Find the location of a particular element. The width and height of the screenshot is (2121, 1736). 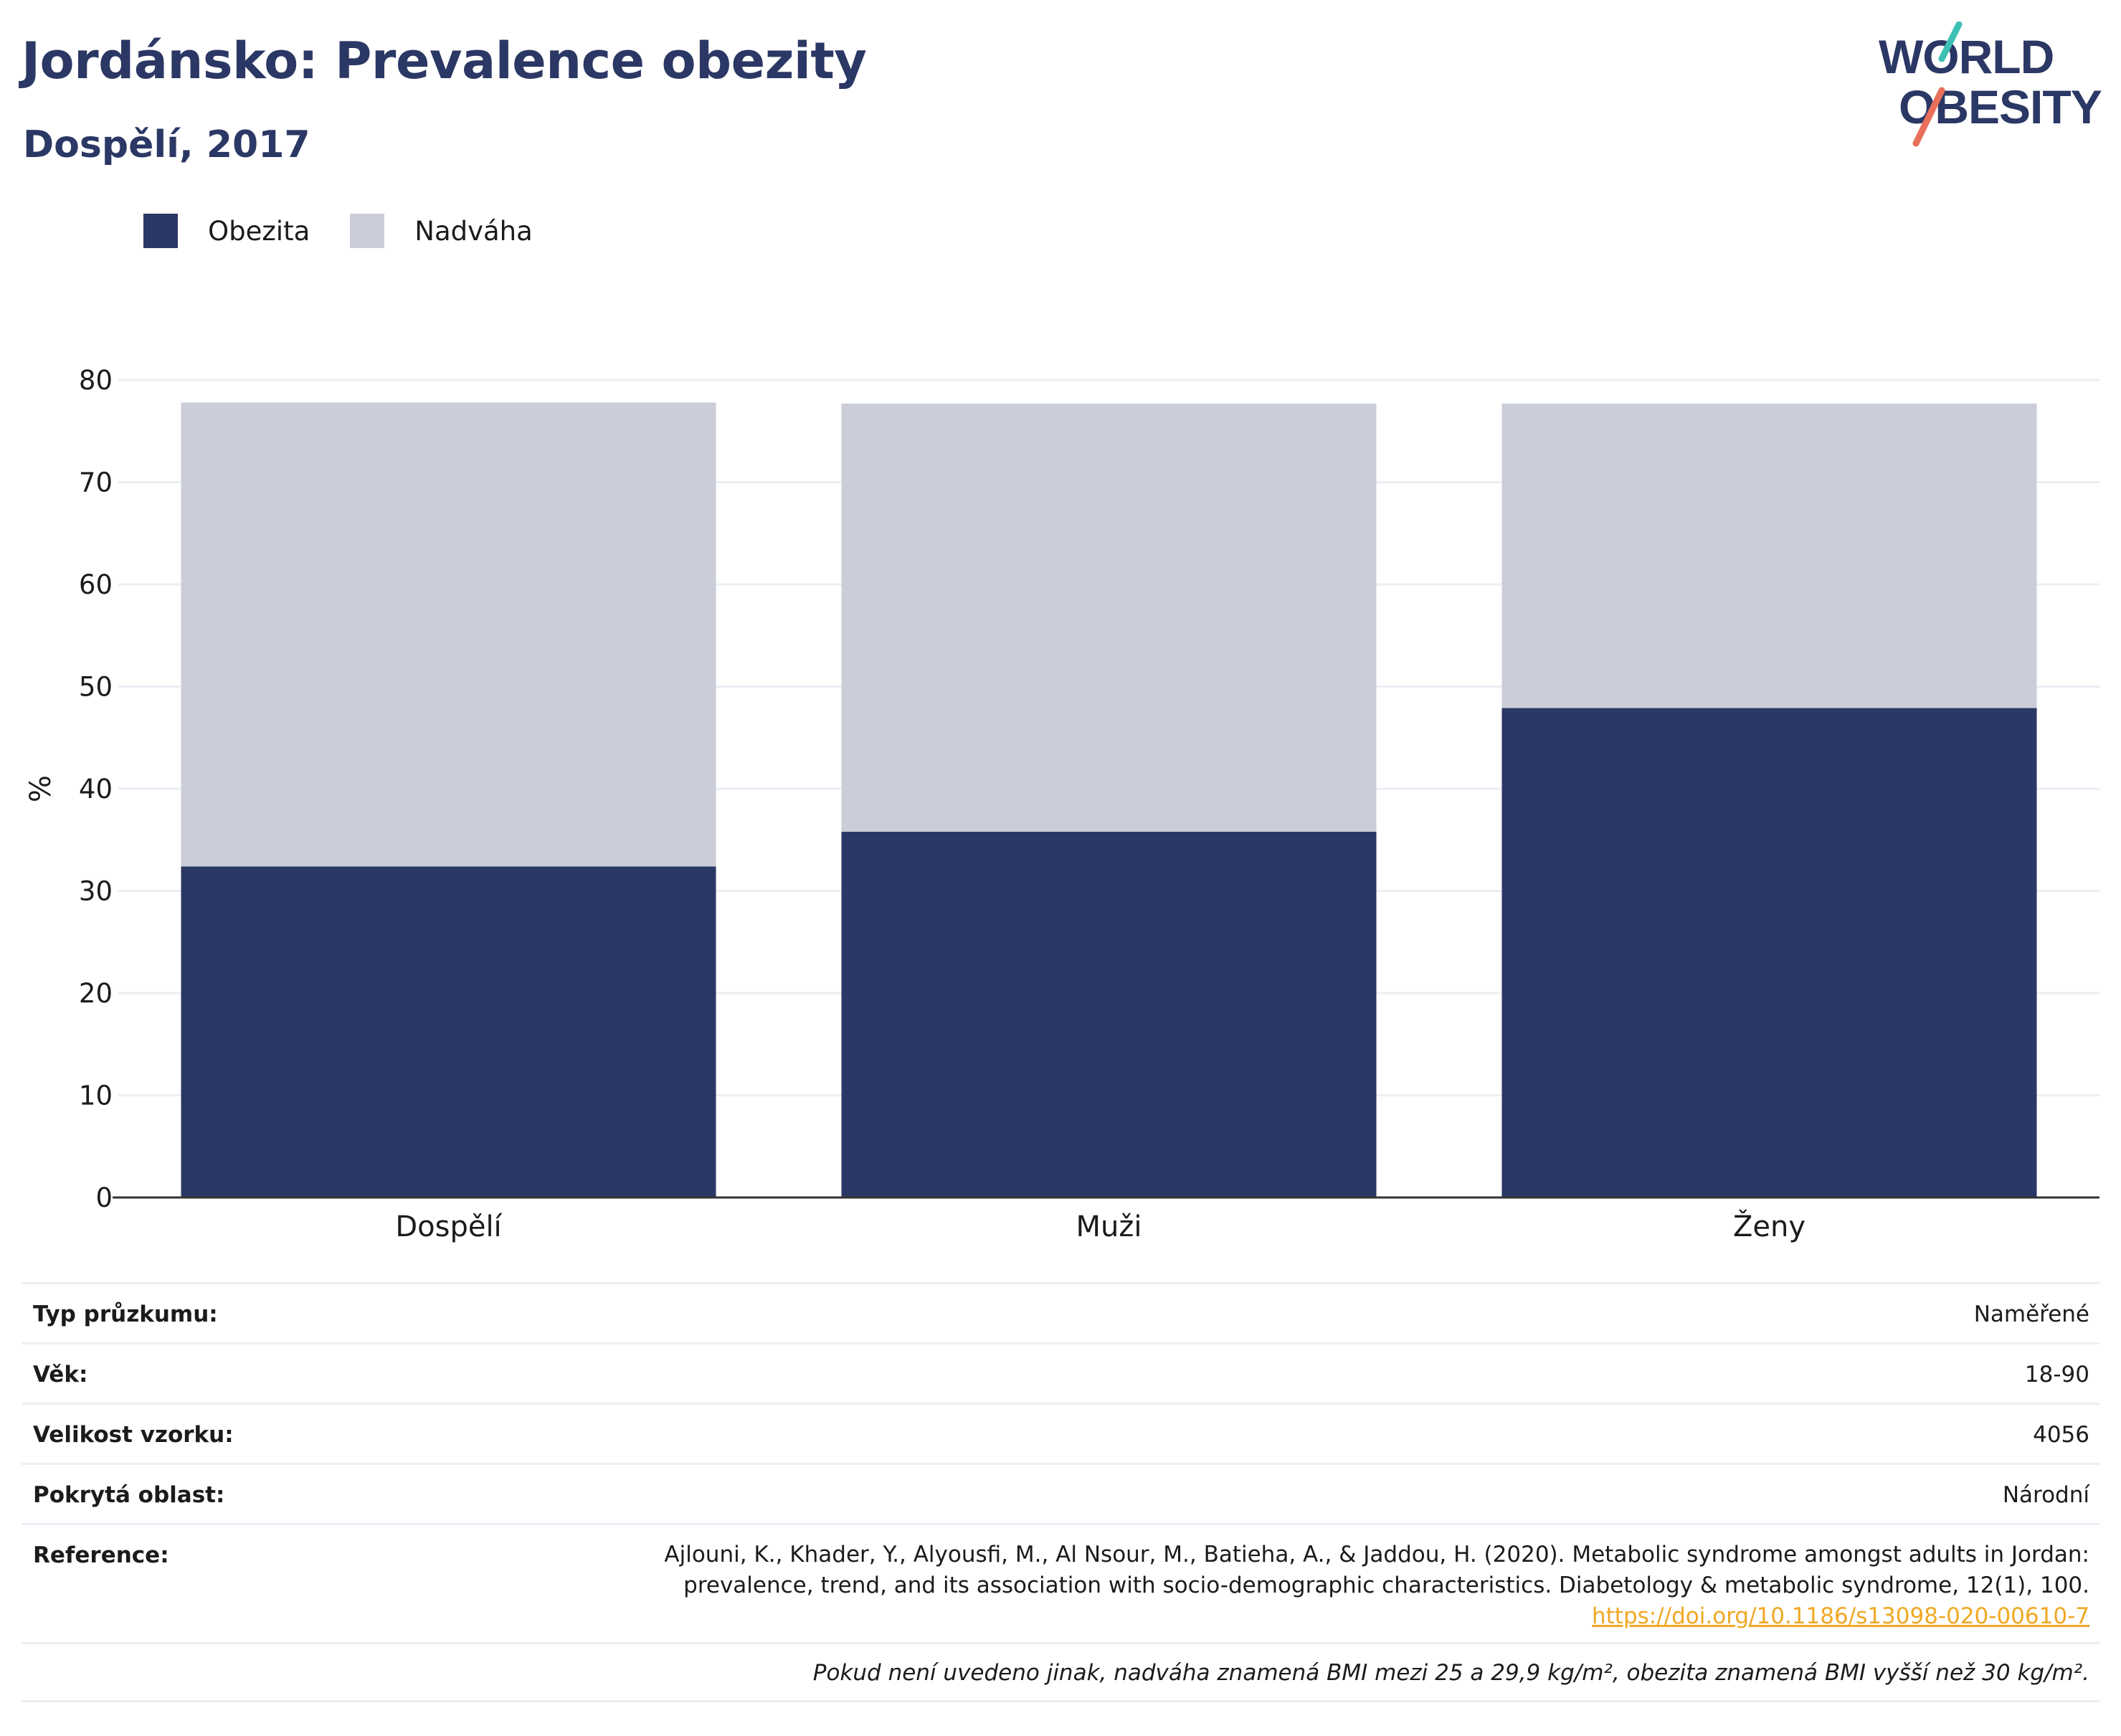

bar-nadváha-3 is located at coordinates (1769, 555).